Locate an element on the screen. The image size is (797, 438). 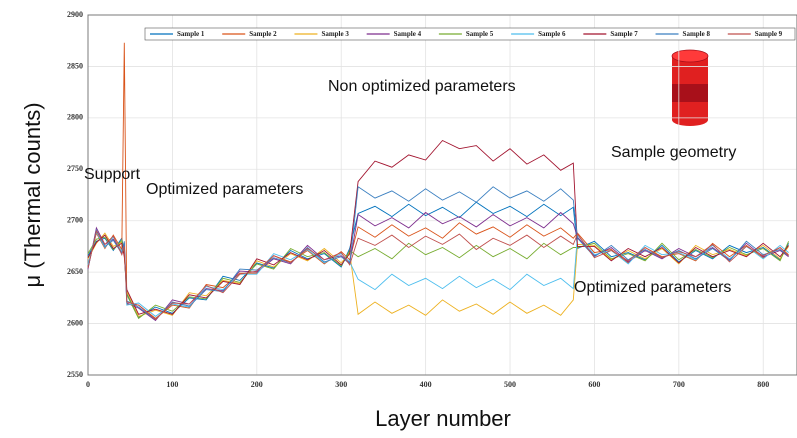
x-tick-label: 100 is located at coordinates (172, 384).